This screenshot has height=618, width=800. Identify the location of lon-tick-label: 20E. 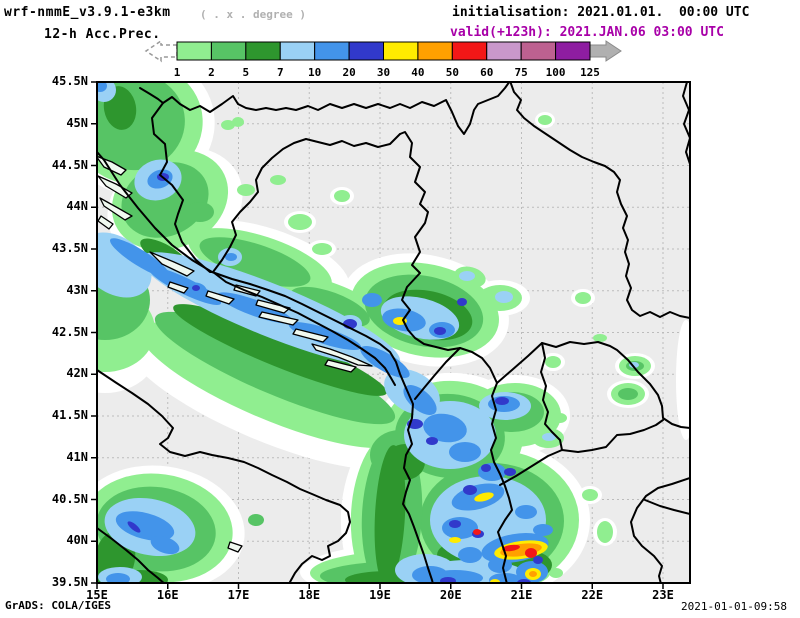
(450, 595).